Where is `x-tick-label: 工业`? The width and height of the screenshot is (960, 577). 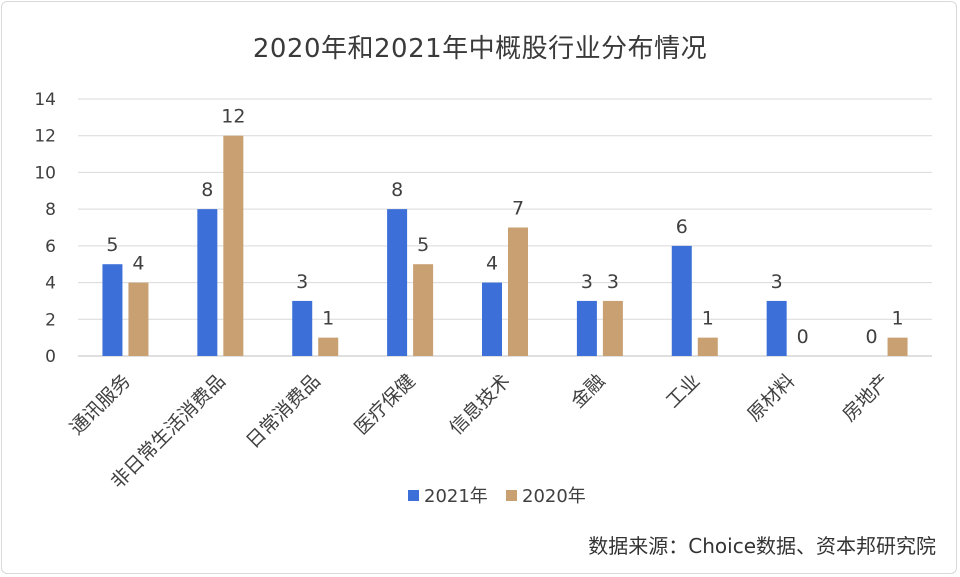 x-tick-label: 工业 is located at coordinates (683, 391).